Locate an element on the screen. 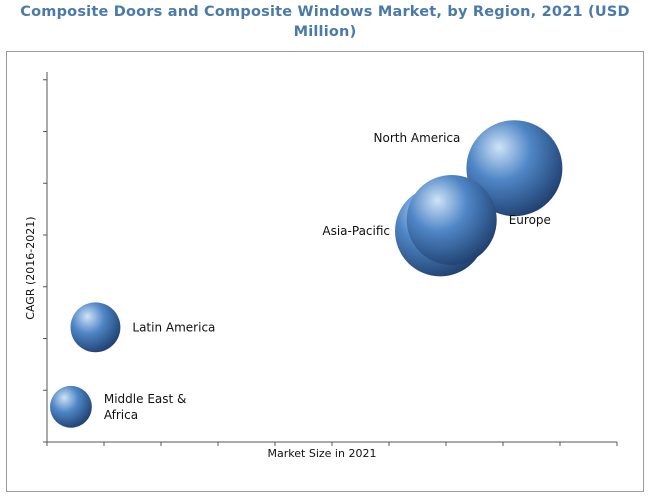 The image size is (650, 496). x-axis-title: Market Size in 2021 is located at coordinates (322, 453).